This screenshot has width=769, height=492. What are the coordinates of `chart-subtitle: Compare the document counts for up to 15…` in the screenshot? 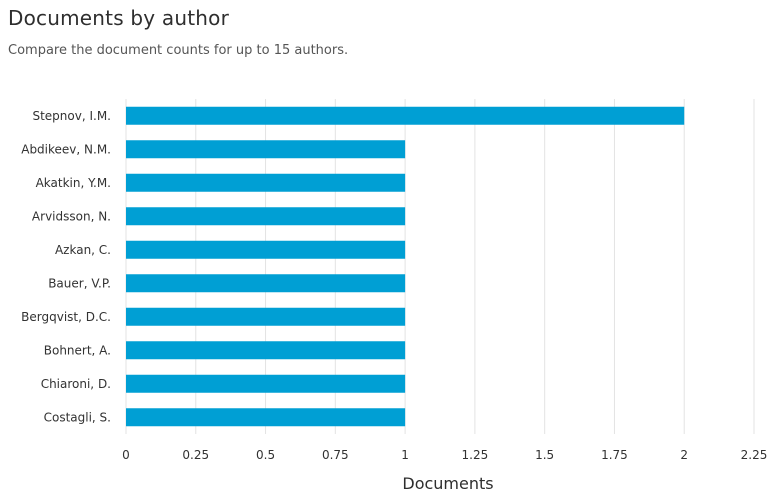 It's located at (178, 50).